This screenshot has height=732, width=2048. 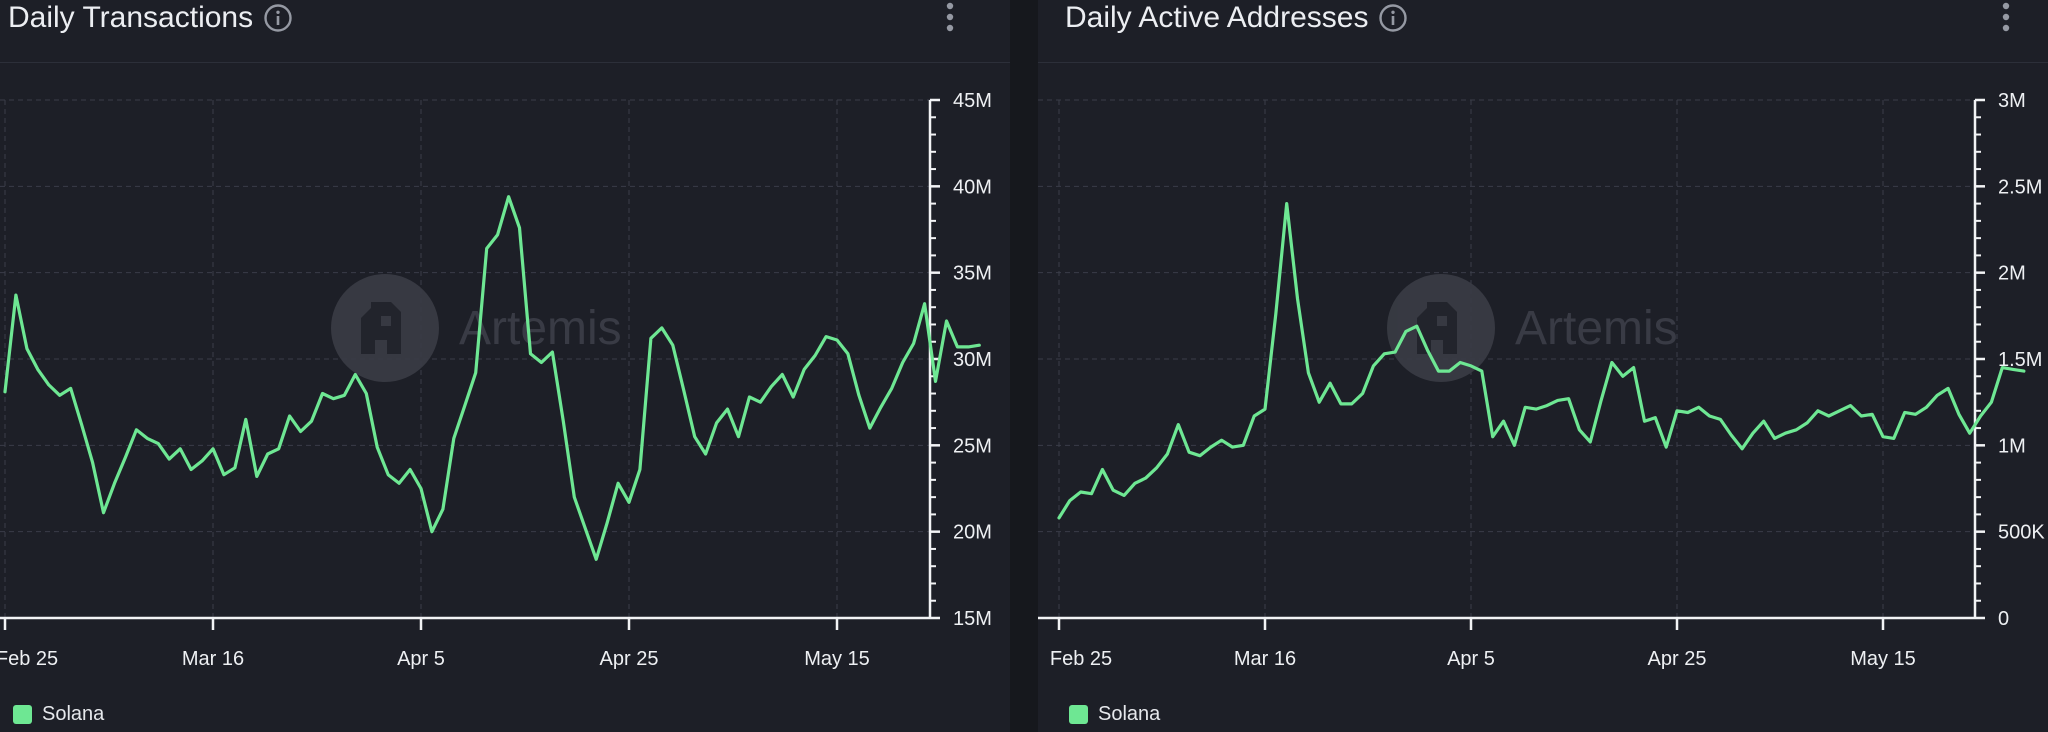 I want to click on y-tick-label: 2.5M, so click(x=2020, y=187).